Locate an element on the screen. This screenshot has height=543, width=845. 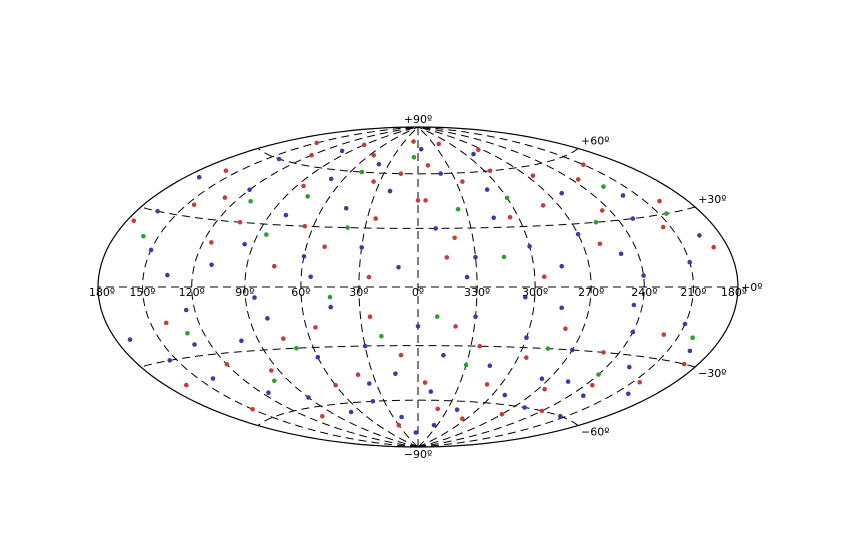
longitude-tick-label: 30º is located at coordinates (358, 292).